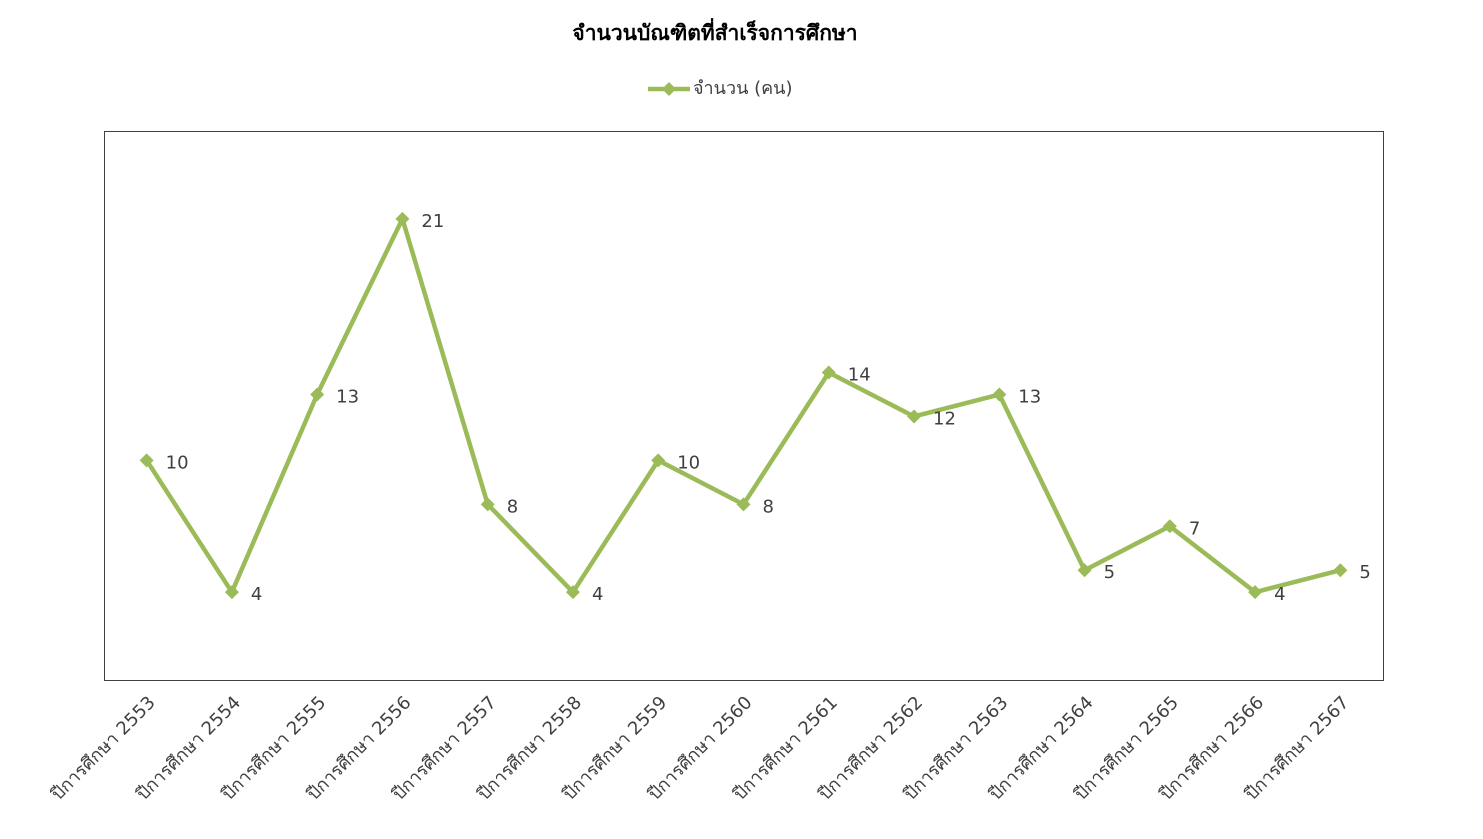  I want to click on data-label: 12, so click(944, 418).